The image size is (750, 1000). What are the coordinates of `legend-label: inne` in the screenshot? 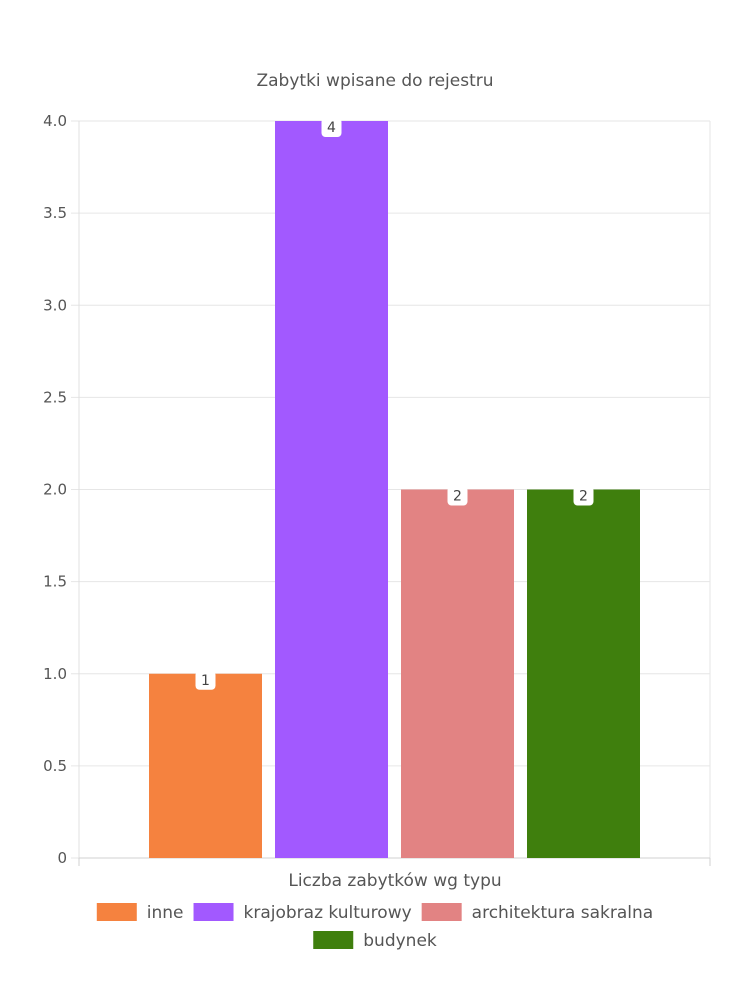 It's located at (165, 913).